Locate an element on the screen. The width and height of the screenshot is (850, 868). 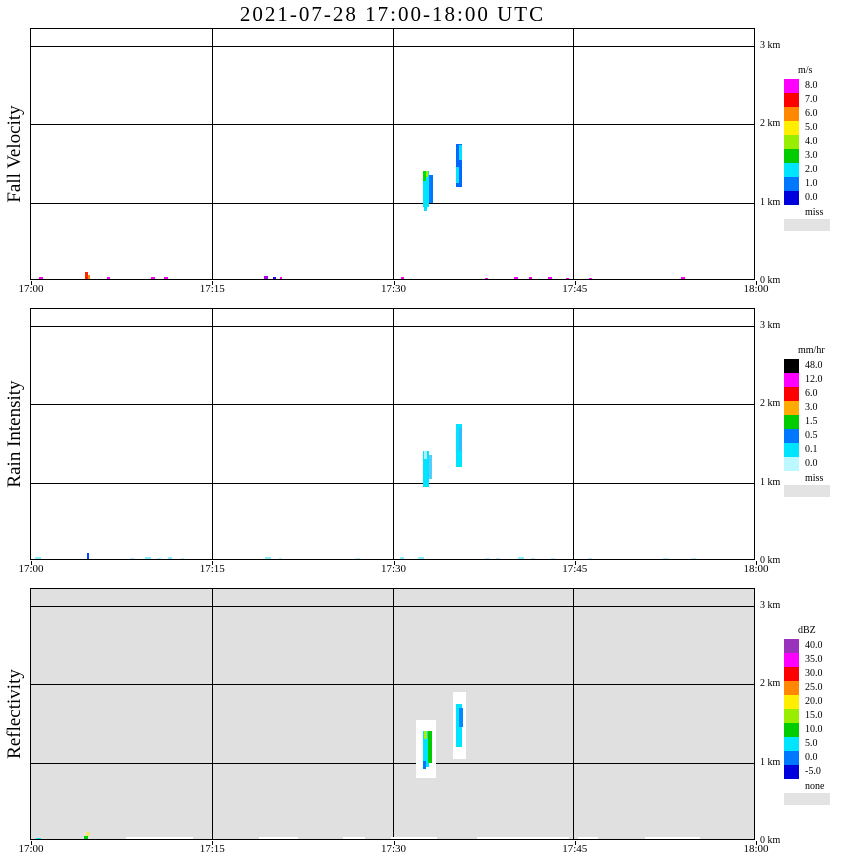
colorbar-entry: 5.0 is located at coordinates (817, 744).